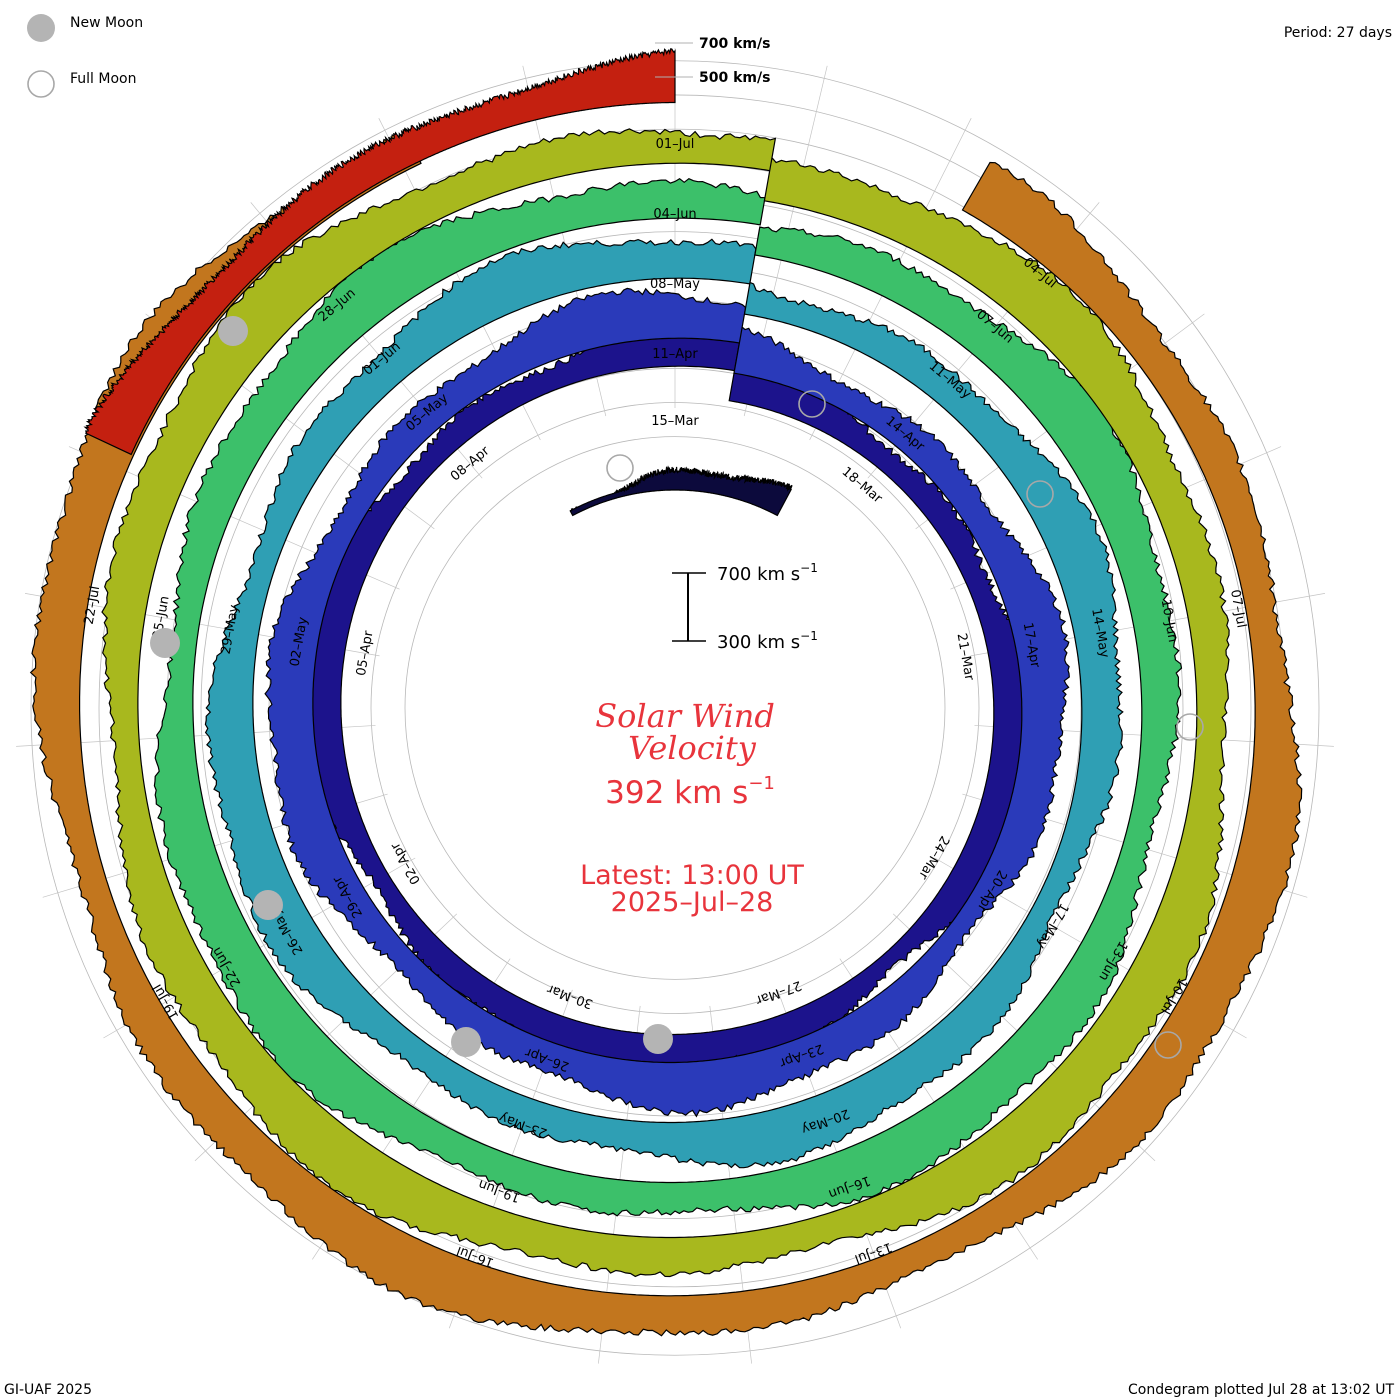 The width and height of the screenshot is (1400, 1400). I want to click on date-label: 30–Mar, so click(570, 996).